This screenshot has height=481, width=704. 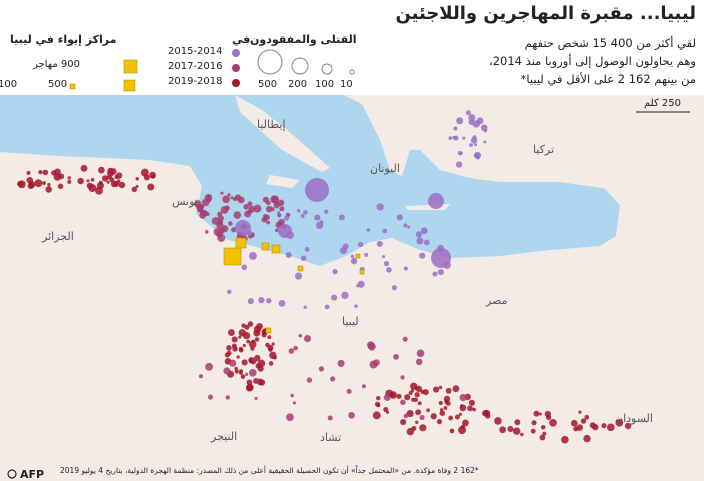 I want to click on subtitle-line: من بينهم 162 2 على الأقل في ليبيا*, so click(x=608, y=79).